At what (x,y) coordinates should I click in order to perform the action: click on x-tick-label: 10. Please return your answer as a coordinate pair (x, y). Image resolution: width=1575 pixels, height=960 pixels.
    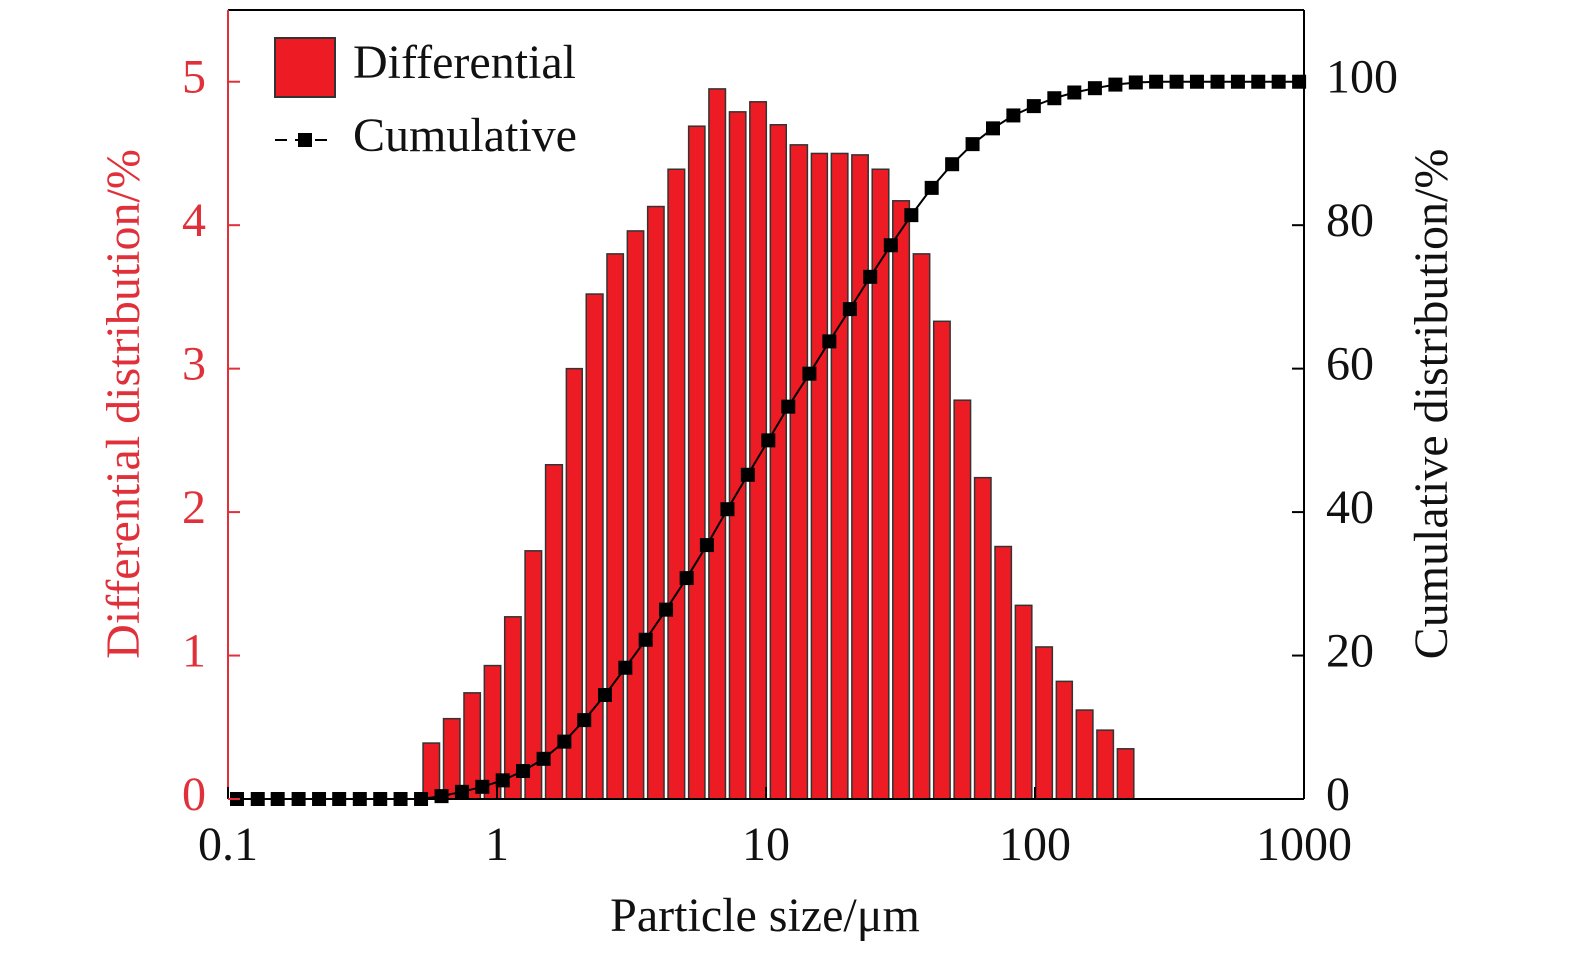
    Looking at the image, I should click on (766, 844).